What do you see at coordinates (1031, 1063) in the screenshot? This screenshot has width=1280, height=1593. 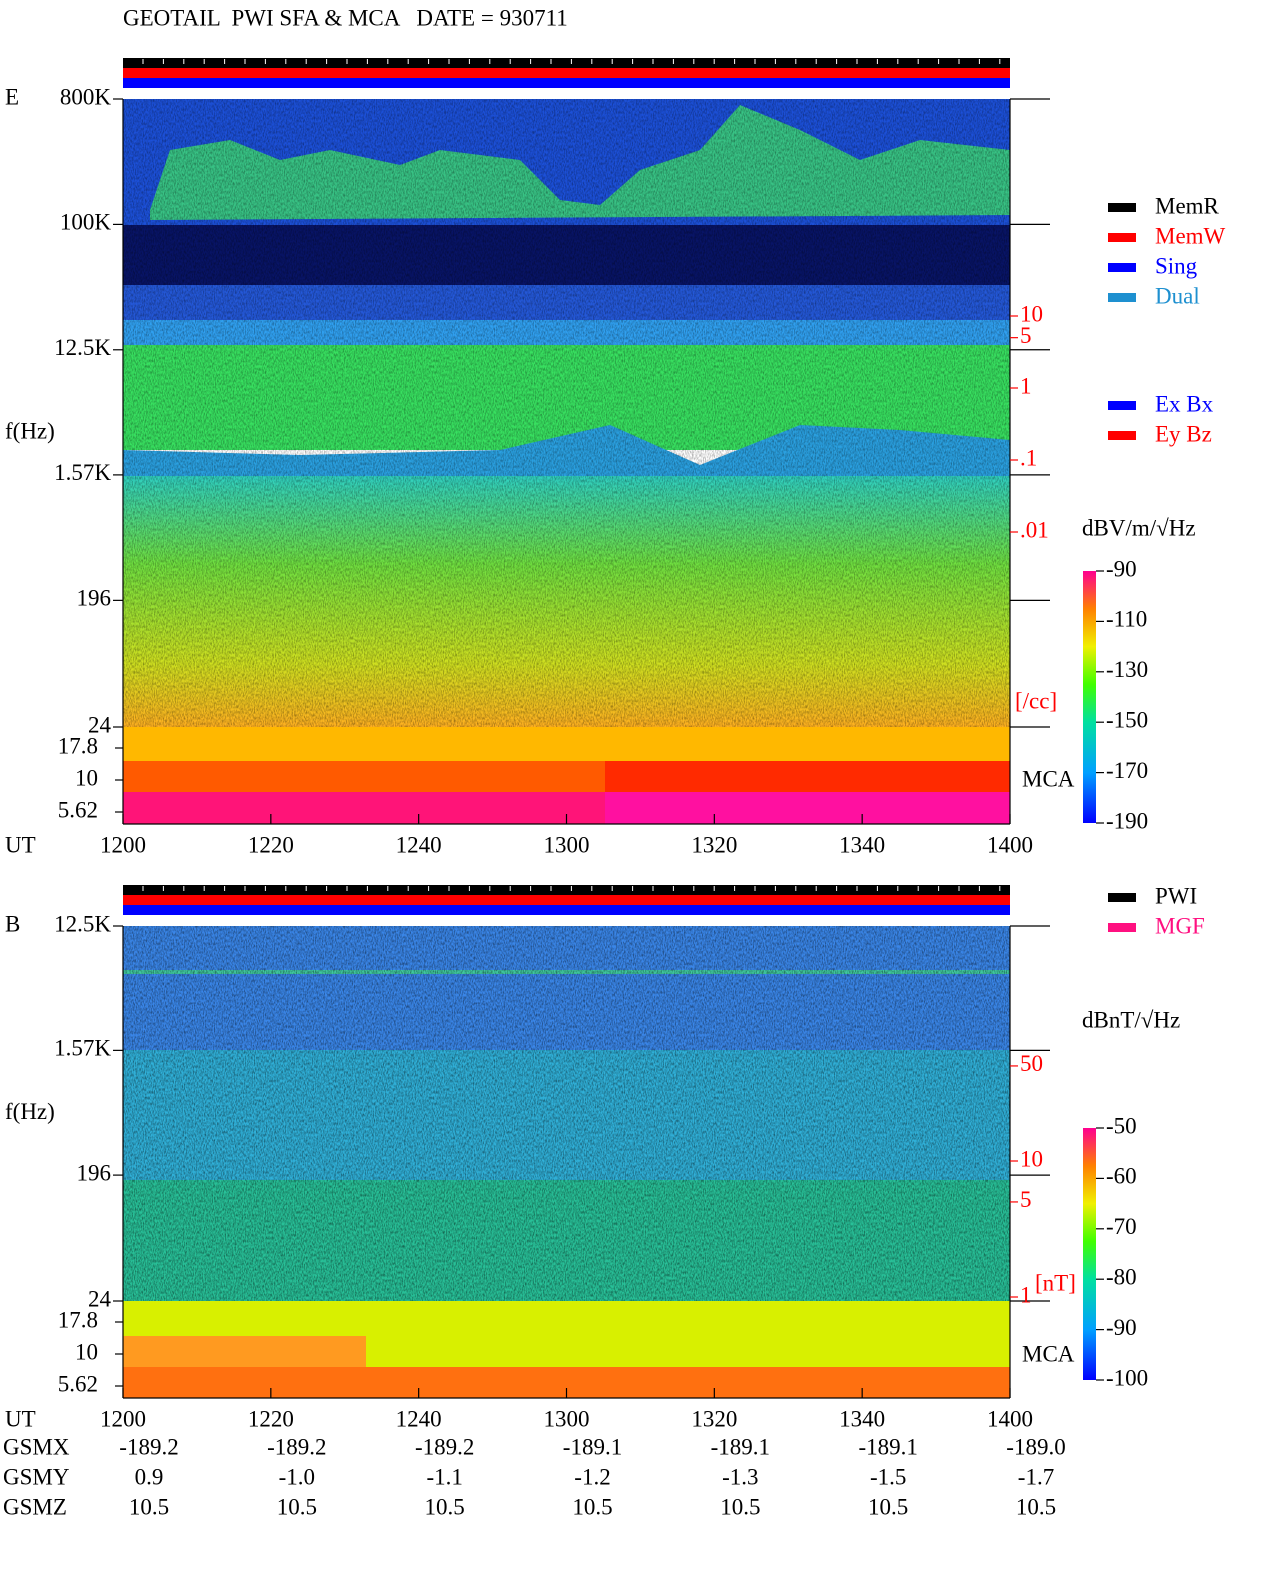 I see `side-tick-label: 50` at bounding box center [1031, 1063].